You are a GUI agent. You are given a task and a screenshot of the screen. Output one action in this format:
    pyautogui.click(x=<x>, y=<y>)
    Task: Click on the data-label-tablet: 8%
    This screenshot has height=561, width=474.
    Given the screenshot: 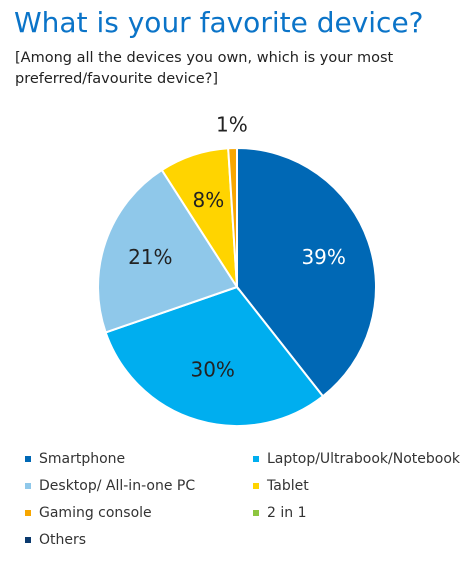 What is the action you would take?
    pyautogui.click(x=209, y=200)
    